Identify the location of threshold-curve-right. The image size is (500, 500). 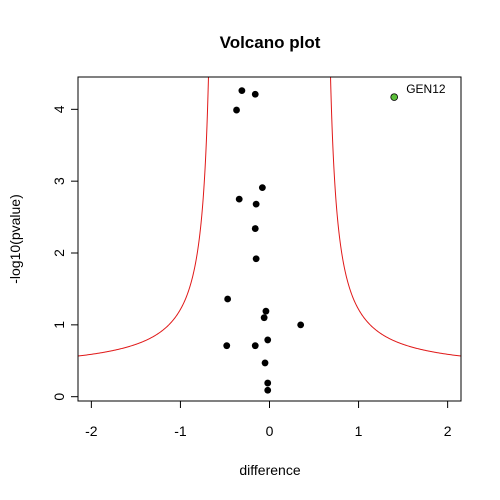
(395, 217).